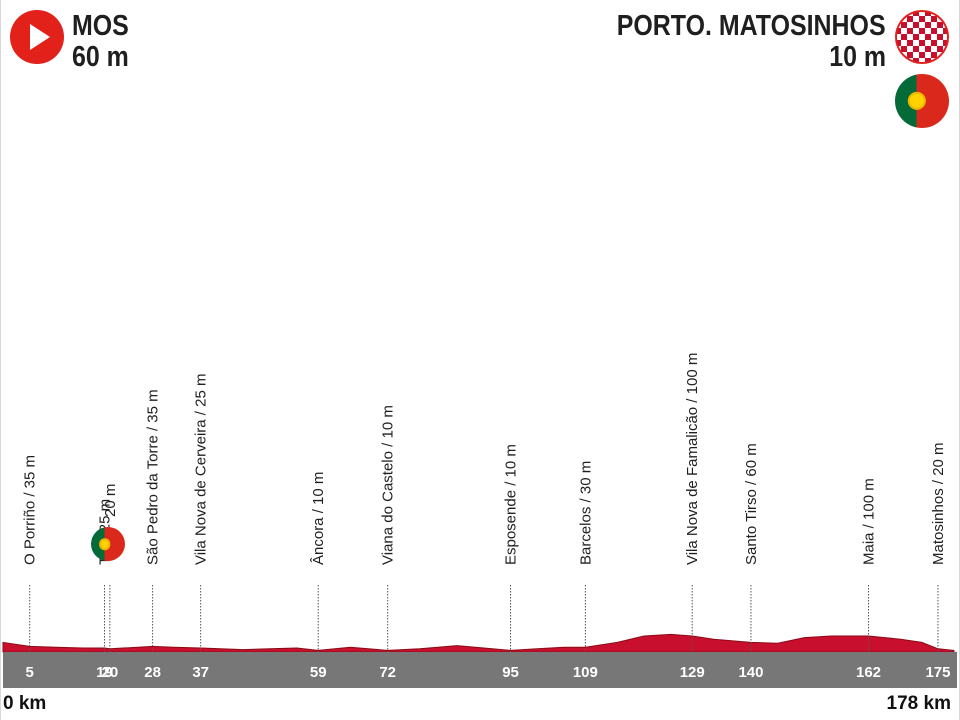 The height and width of the screenshot is (720, 960). Describe the element at coordinates (692, 672) in the screenshot. I see `waypoint-km-label: 129` at that location.